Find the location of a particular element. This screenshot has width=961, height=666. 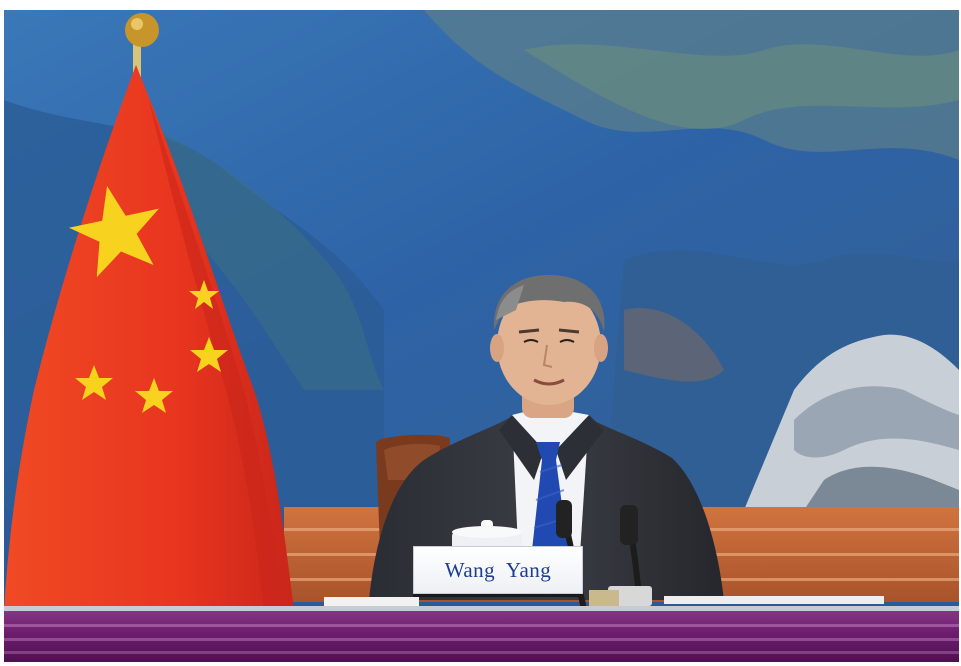

conference-table is located at coordinates (481, 634).